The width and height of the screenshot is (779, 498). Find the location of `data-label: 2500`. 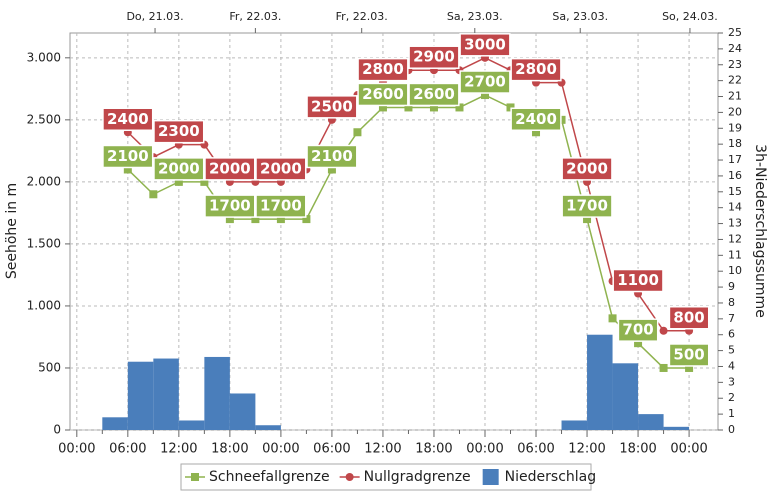

data-label: 2500 is located at coordinates (332, 106).